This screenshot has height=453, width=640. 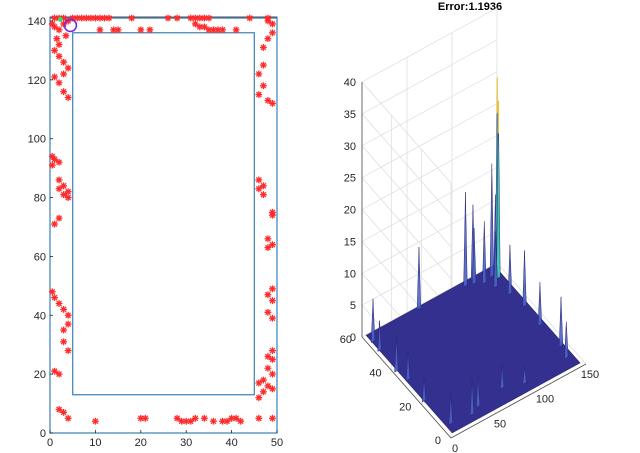 I want to click on z-tick-label: 40, so click(x=350, y=83).